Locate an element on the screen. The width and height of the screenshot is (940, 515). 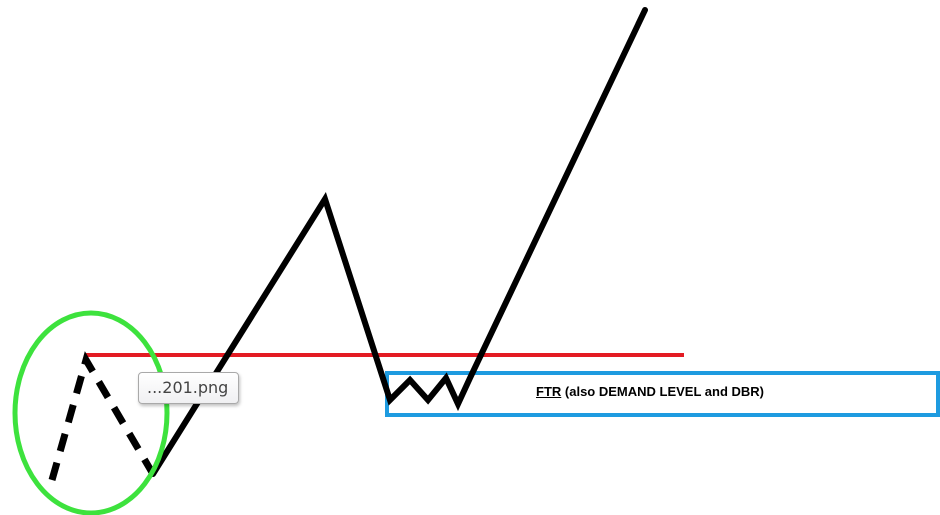
dashed-price-swing is located at coordinates (102, 416).